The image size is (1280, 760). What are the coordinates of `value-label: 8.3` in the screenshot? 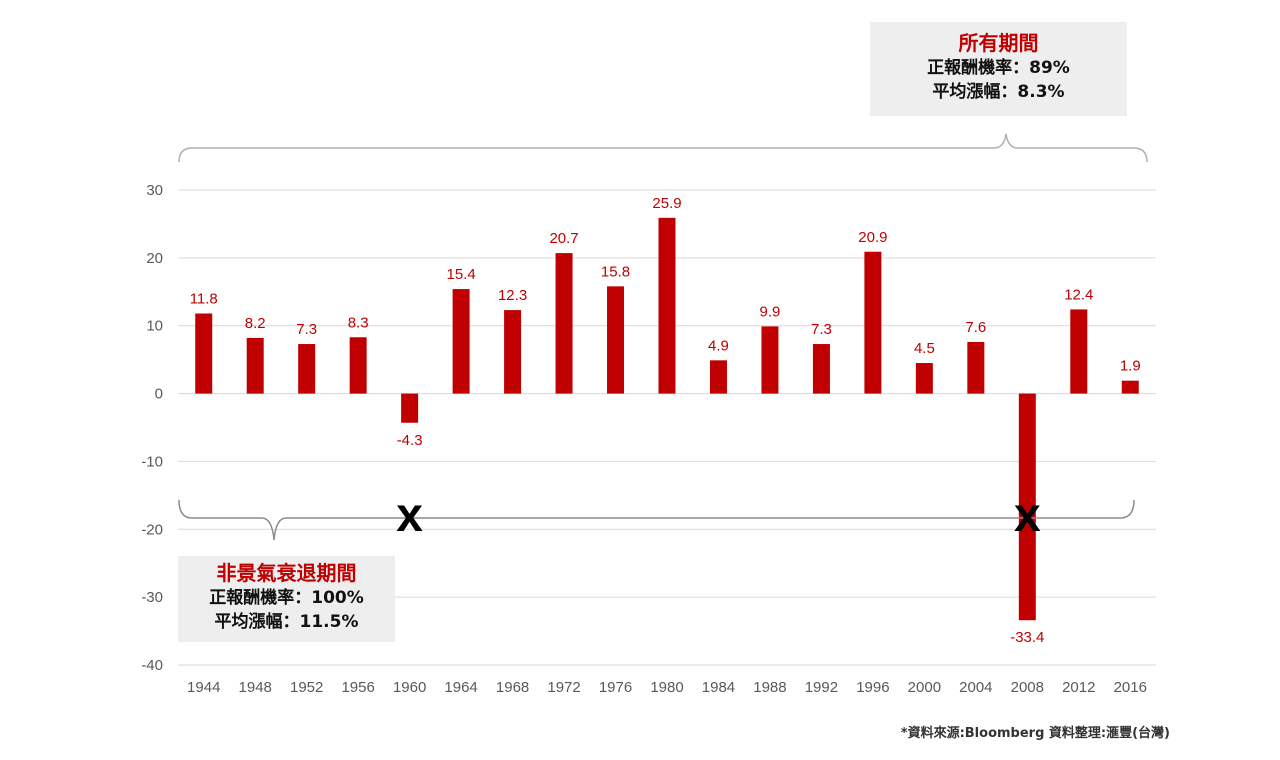 It's located at (358, 322).